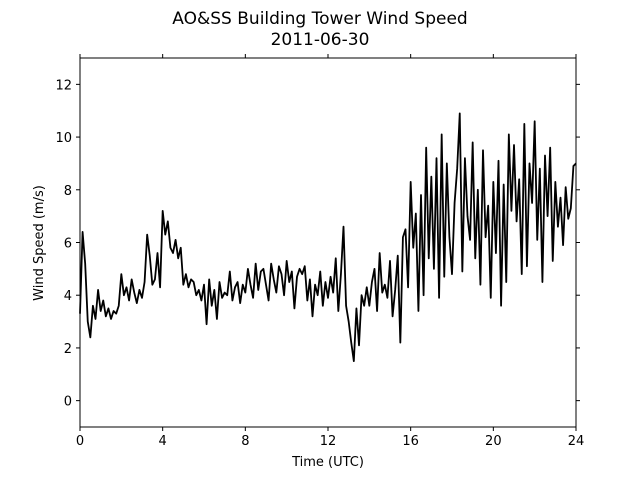 The width and height of the screenshot is (640, 480). What do you see at coordinates (320, 40) in the screenshot?
I see `chart-subtitle: 2011-06-30` at bounding box center [320, 40].